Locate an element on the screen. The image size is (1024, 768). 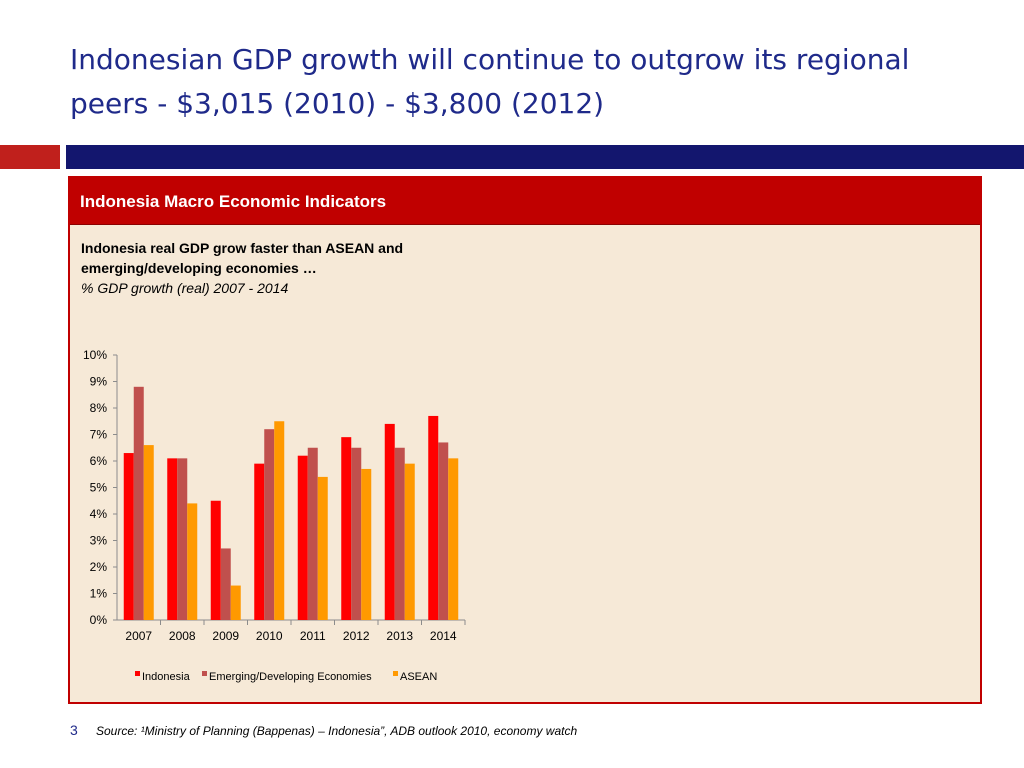
panel-title: Indonesia Macro Economic Indicators is located at coordinates (233, 201).